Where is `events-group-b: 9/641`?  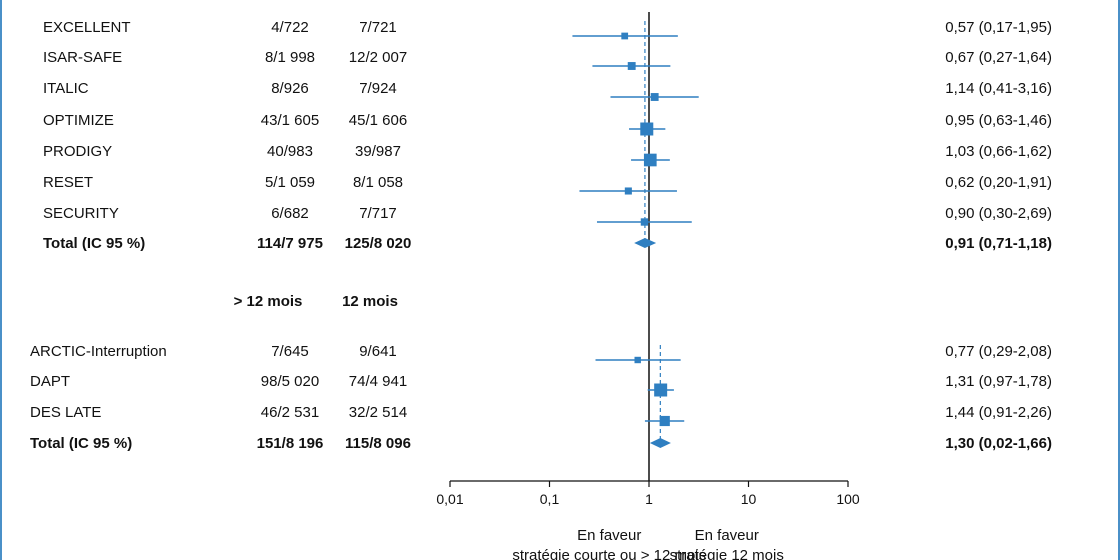
events-group-b: 9/641 is located at coordinates (378, 351).